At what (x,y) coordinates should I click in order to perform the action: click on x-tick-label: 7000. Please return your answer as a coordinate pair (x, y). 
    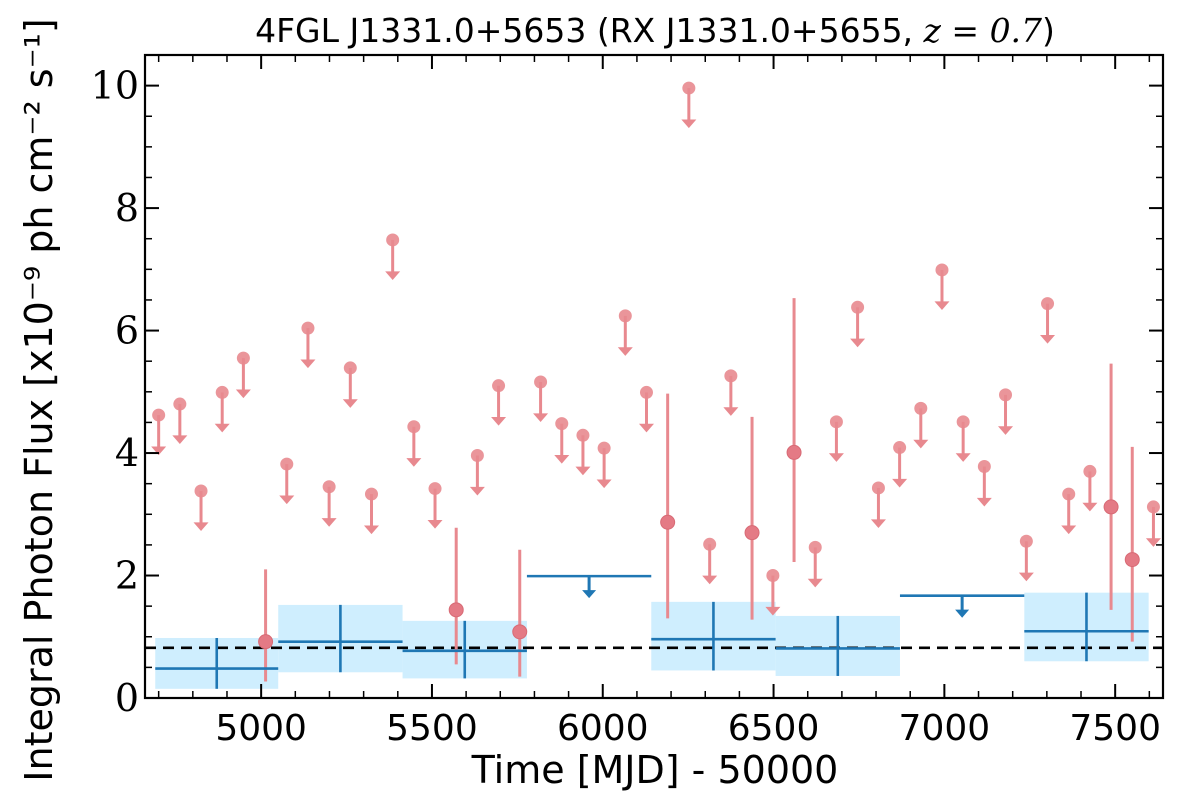
    Looking at the image, I should click on (945, 728).